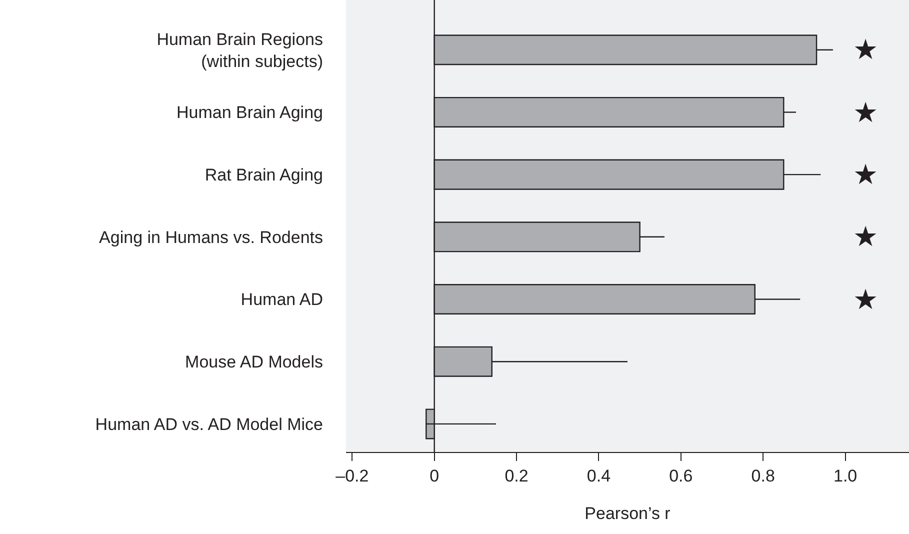 Image resolution: width=909 pixels, height=534 pixels. Describe the element at coordinates (352, 476) in the screenshot. I see `x-tick-label: –0.2` at that location.